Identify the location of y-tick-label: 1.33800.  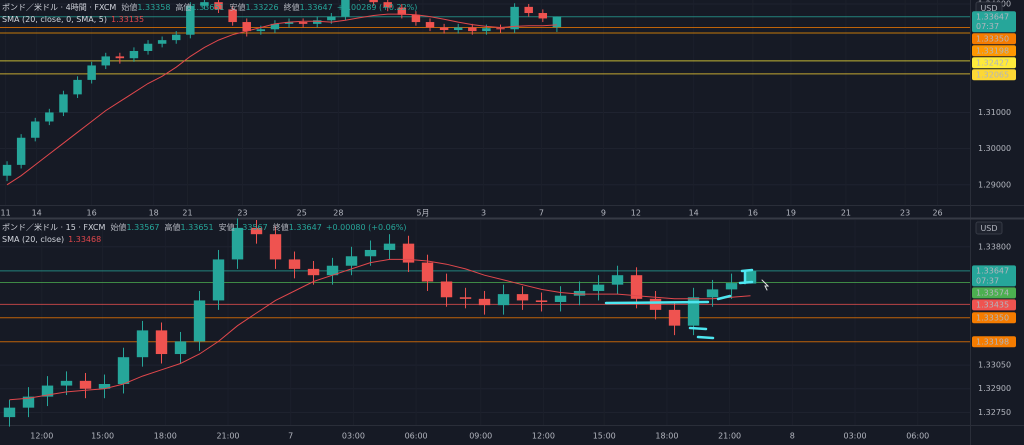
(994, 246).